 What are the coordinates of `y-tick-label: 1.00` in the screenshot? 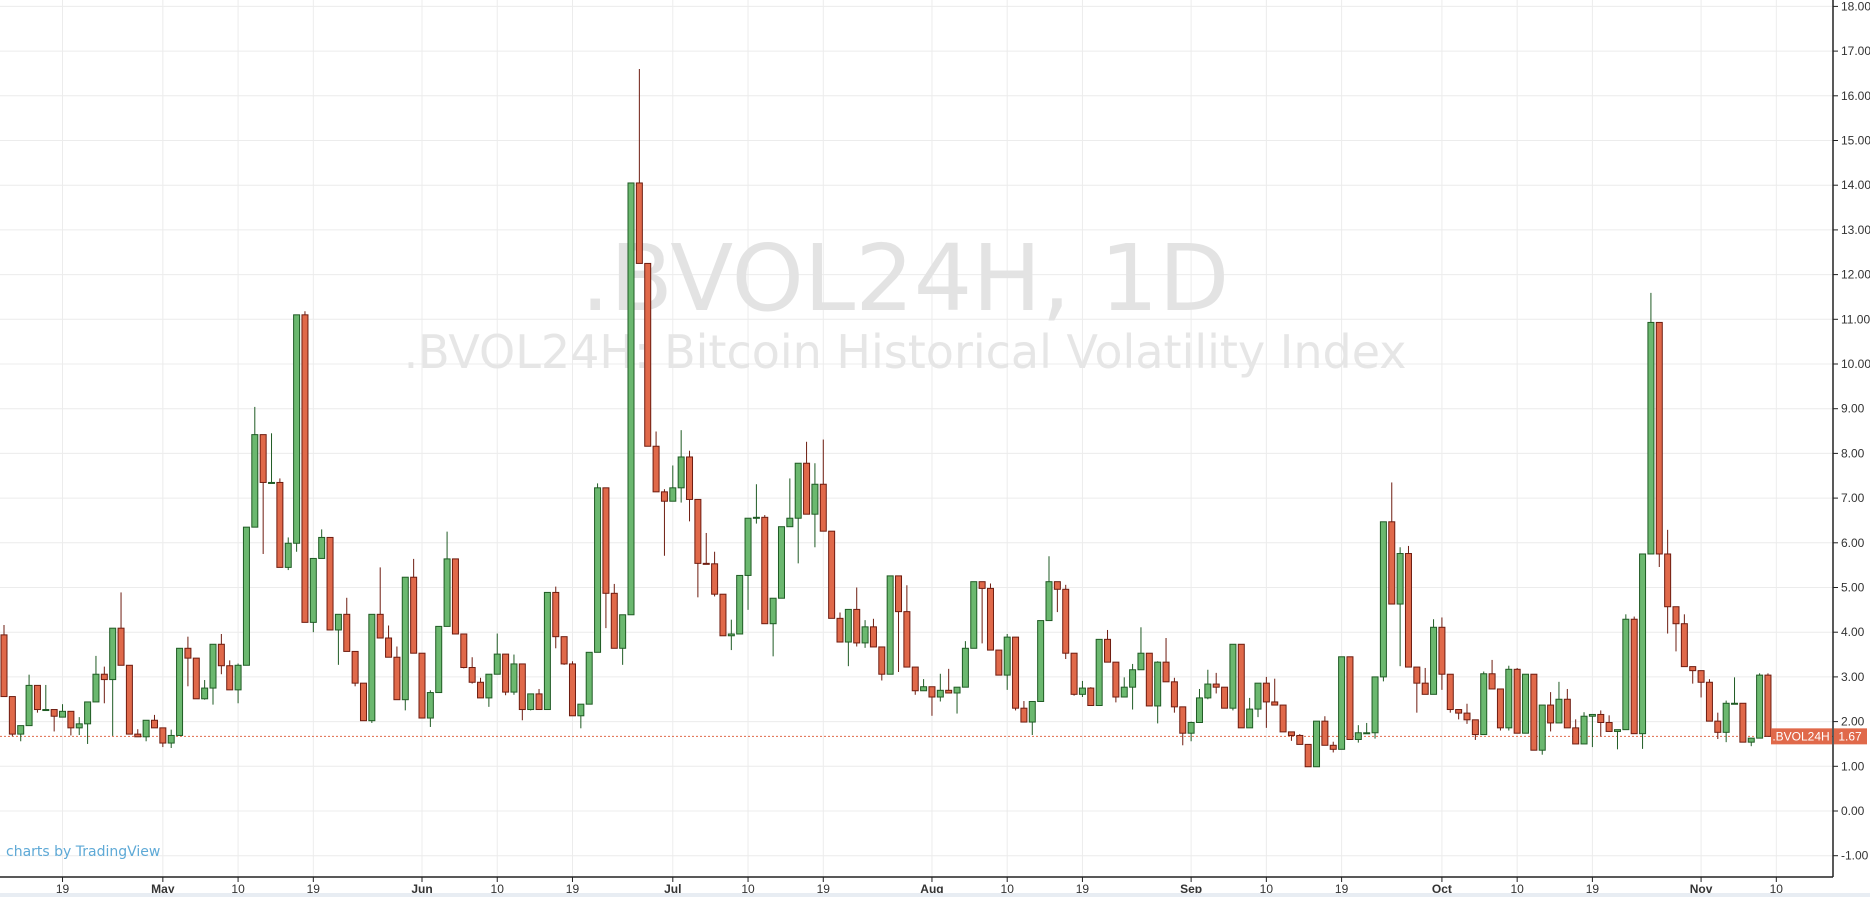 It's located at (1853, 766).